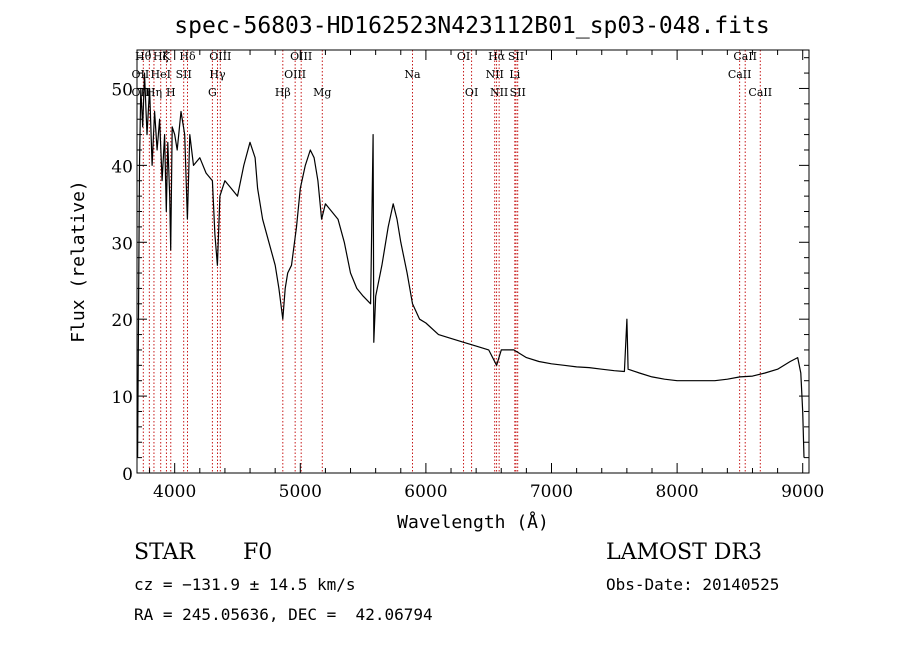  Describe the element at coordinates (122, 398) in the screenshot. I see `y-tick-label: 10` at that location.